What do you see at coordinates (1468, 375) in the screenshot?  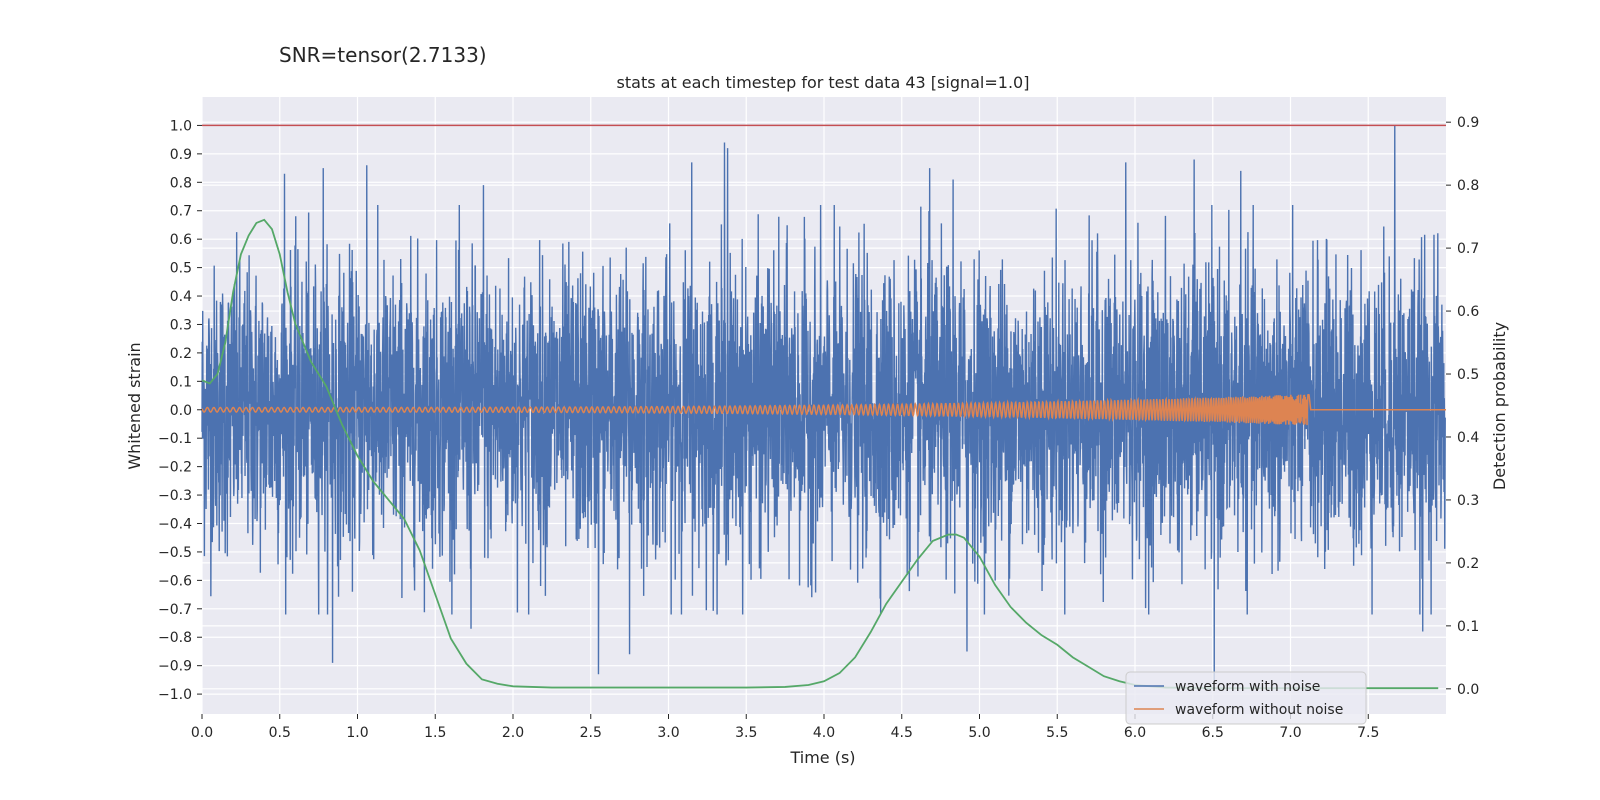 I see `y2-tick-label: 0.5` at bounding box center [1468, 375].